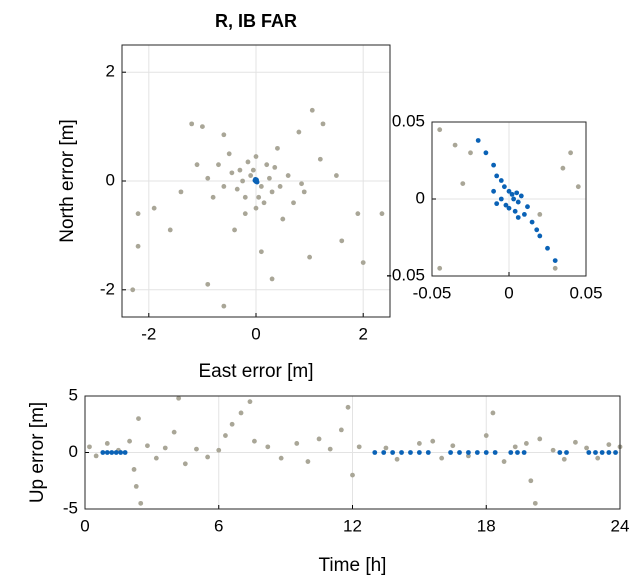 This screenshot has width=644, height=585. Describe the element at coordinates (405, 274) in the screenshot. I see `y-tick-label: -0.05` at that location.